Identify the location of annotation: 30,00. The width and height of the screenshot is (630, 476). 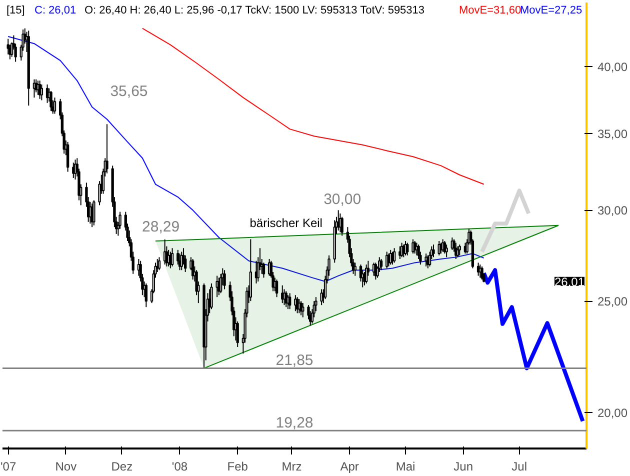
(343, 199).